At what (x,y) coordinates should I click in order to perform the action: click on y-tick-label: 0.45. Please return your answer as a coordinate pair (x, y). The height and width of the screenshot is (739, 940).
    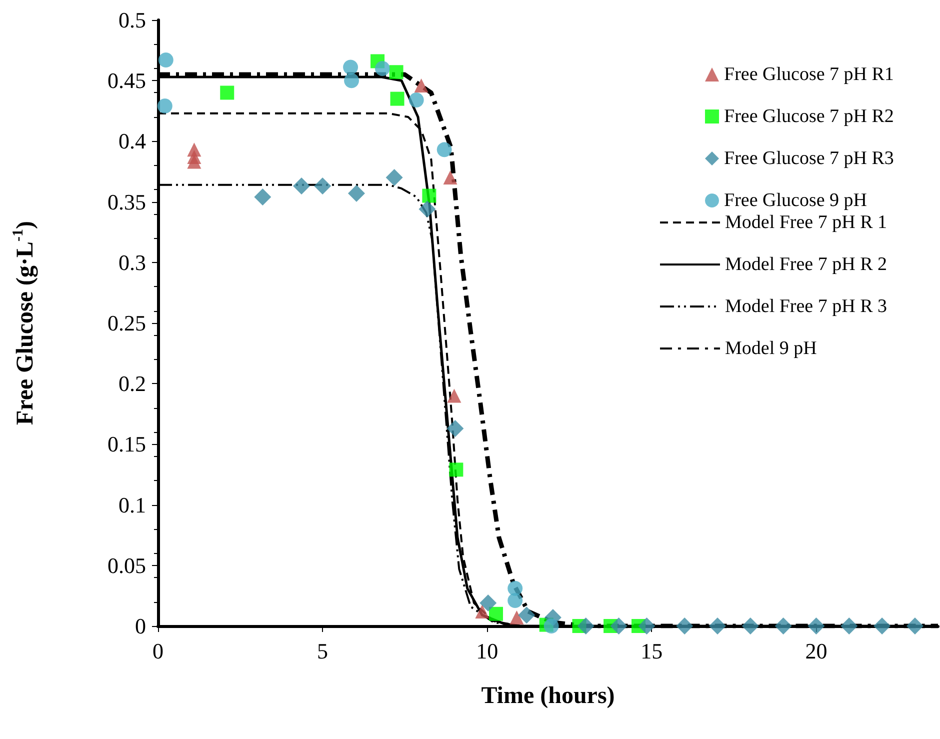
    Looking at the image, I should click on (127, 81).